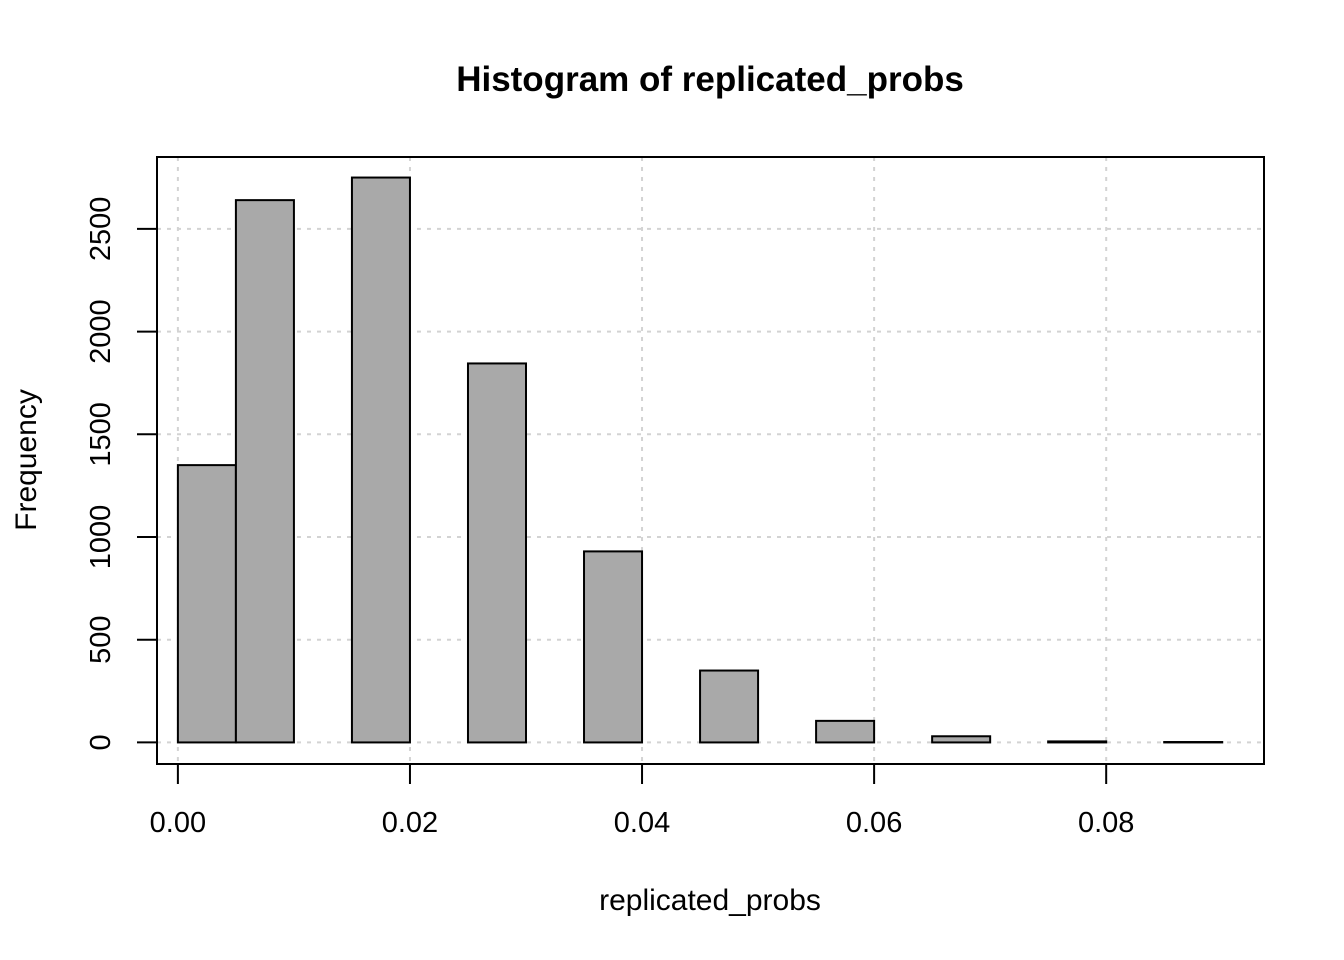  What do you see at coordinates (26, 460) in the screenshot?
I see `y-axis-label: Frequency` at bounding box center [26, 460].